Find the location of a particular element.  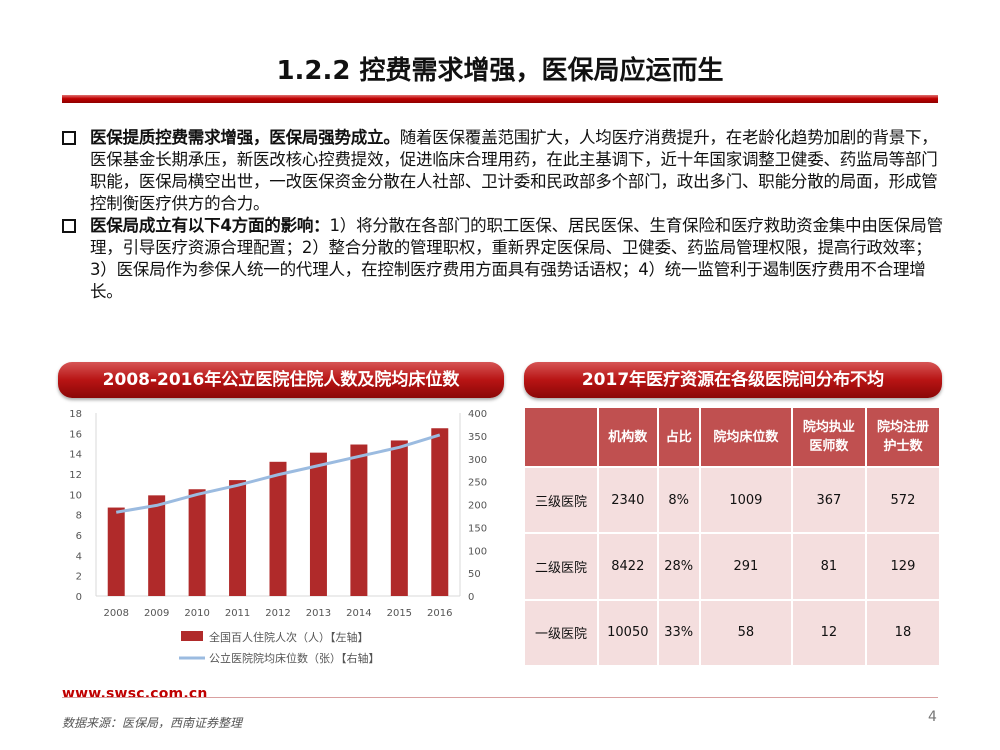

website-link: www.swsc.com.cn is located at coordinates (135, 694).